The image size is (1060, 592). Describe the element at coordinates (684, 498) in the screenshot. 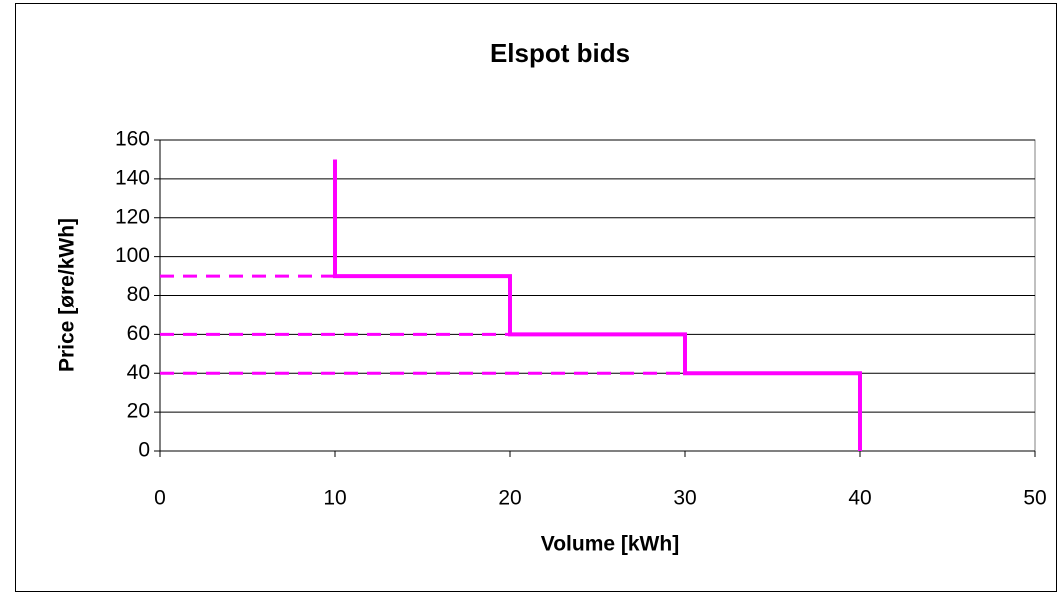

I see `x-tick-label: 30` at that location.